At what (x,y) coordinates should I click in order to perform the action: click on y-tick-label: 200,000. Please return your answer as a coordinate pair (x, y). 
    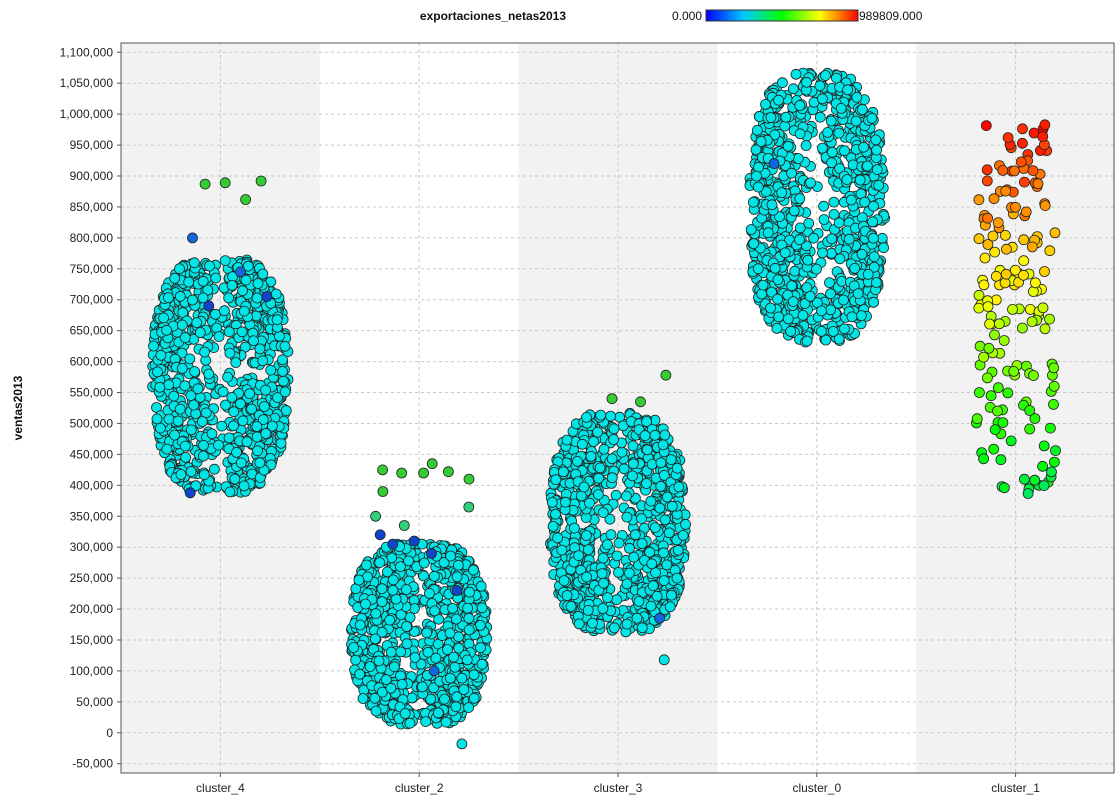
    Looking at the image, I should click on (92, 609).